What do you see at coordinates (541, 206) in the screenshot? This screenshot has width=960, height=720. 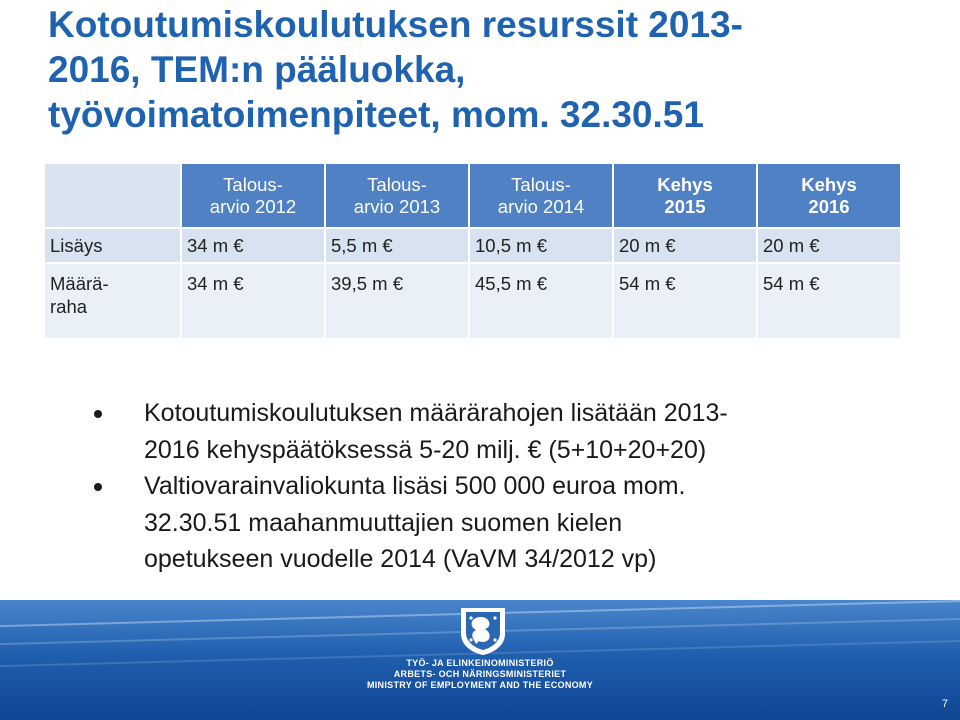 I see `header-line: arvio 2014` at bounding box center [541, 206].